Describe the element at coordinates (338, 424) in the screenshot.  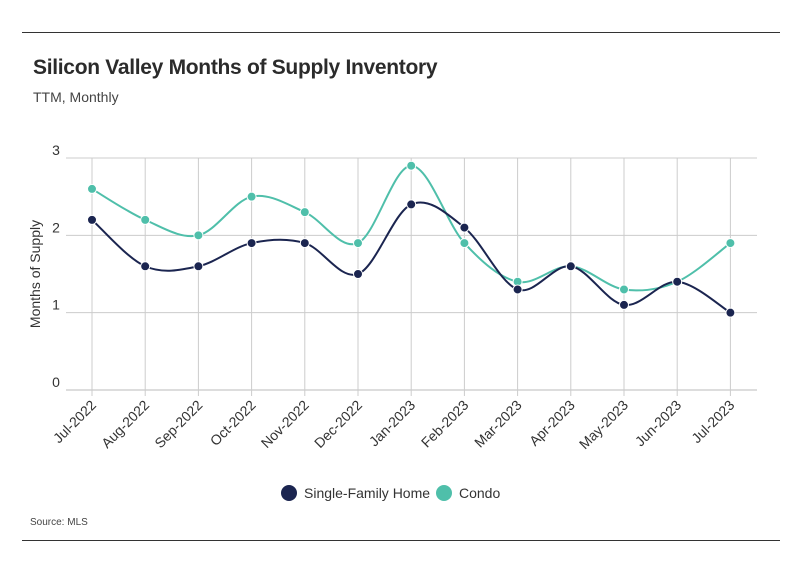
I see `x-tick-label: Dec-2022` at that location.